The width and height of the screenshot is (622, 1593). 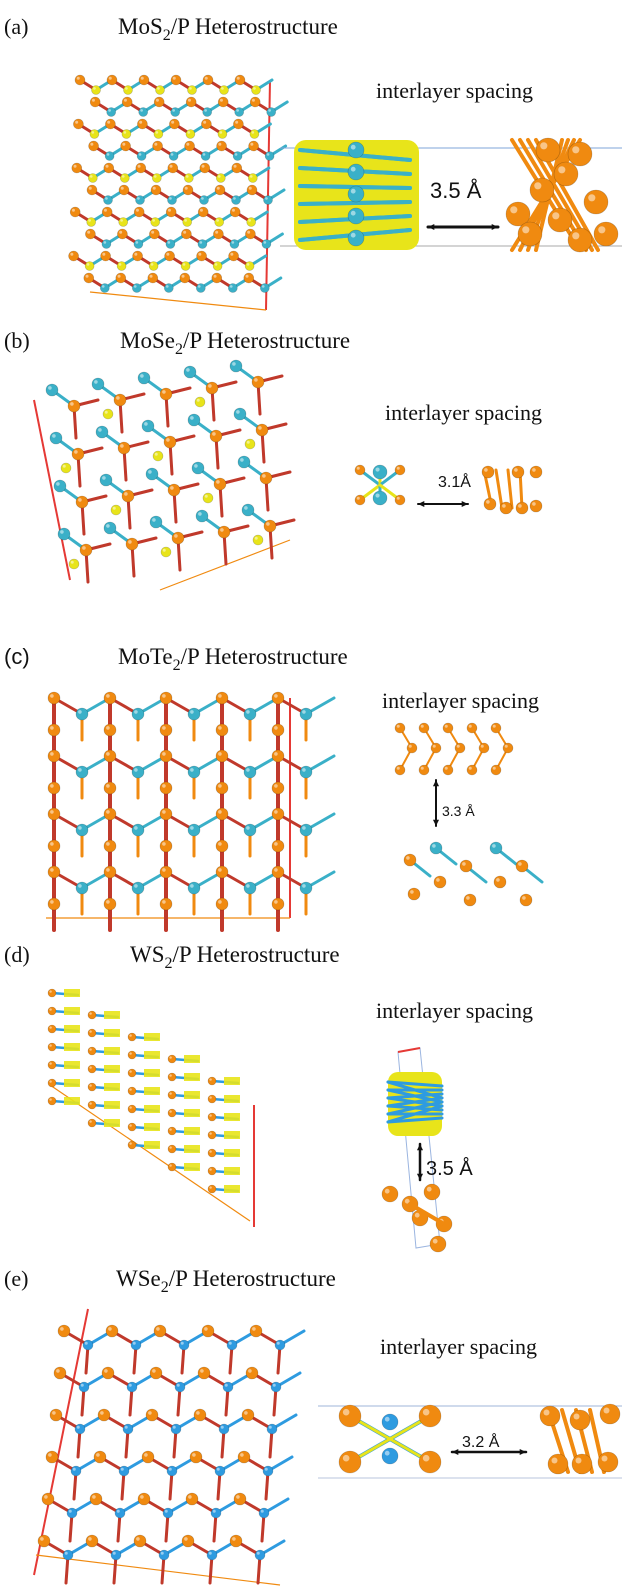 I want to click on double-headed-arrow-icon, so click(x=421, y=504).